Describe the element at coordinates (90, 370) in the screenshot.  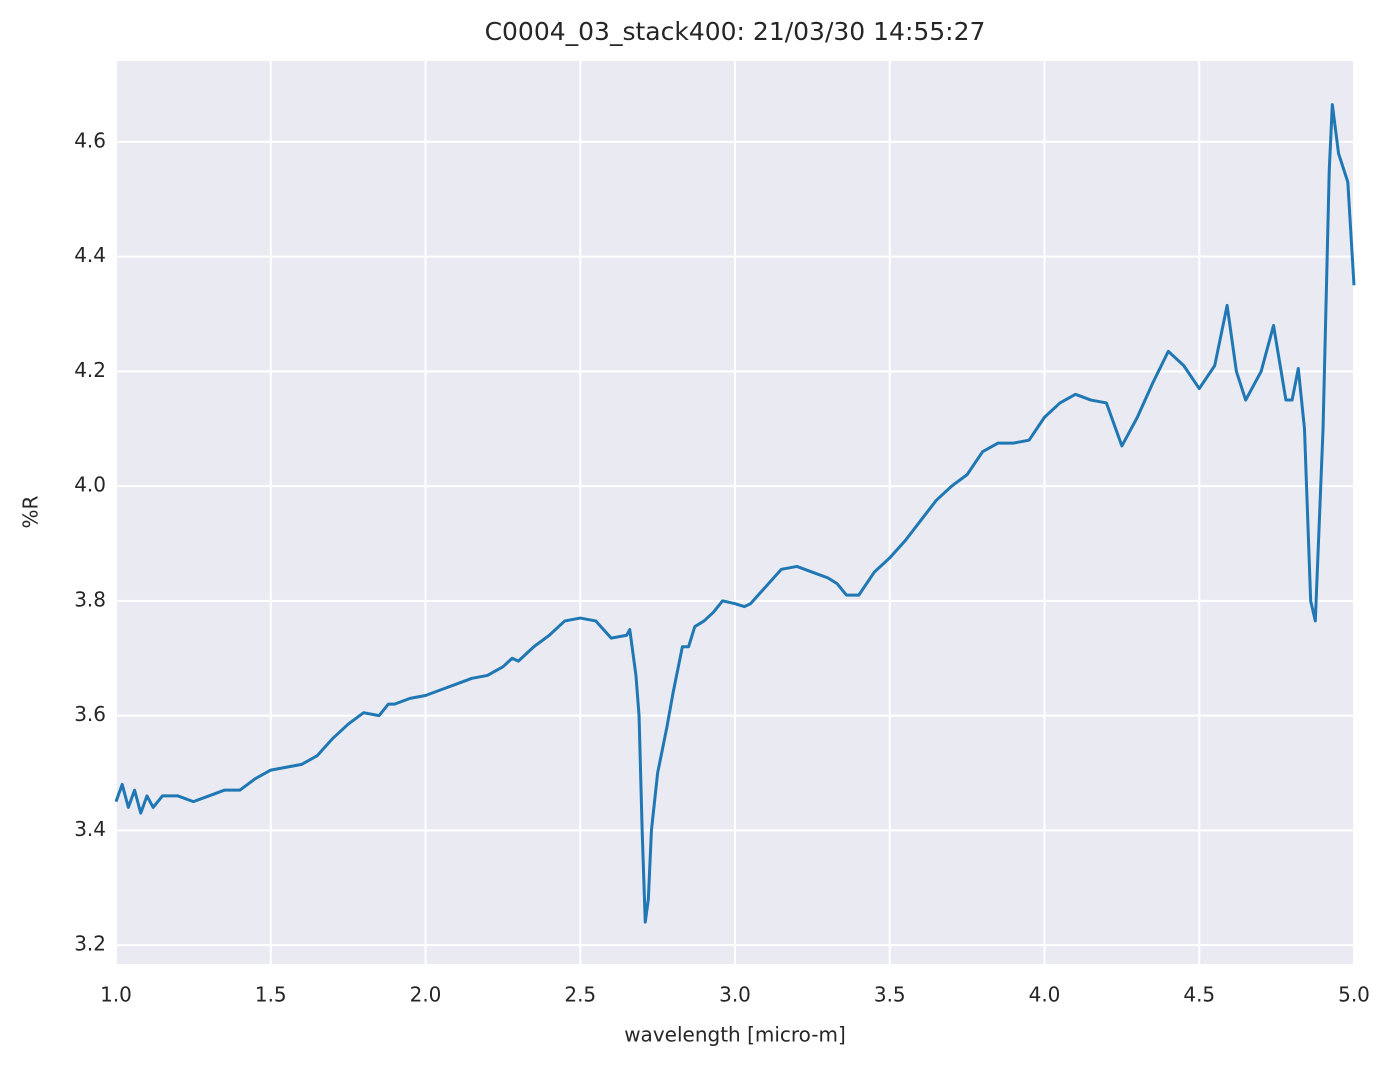
I see `y-tick-label: 4.2` at that location.